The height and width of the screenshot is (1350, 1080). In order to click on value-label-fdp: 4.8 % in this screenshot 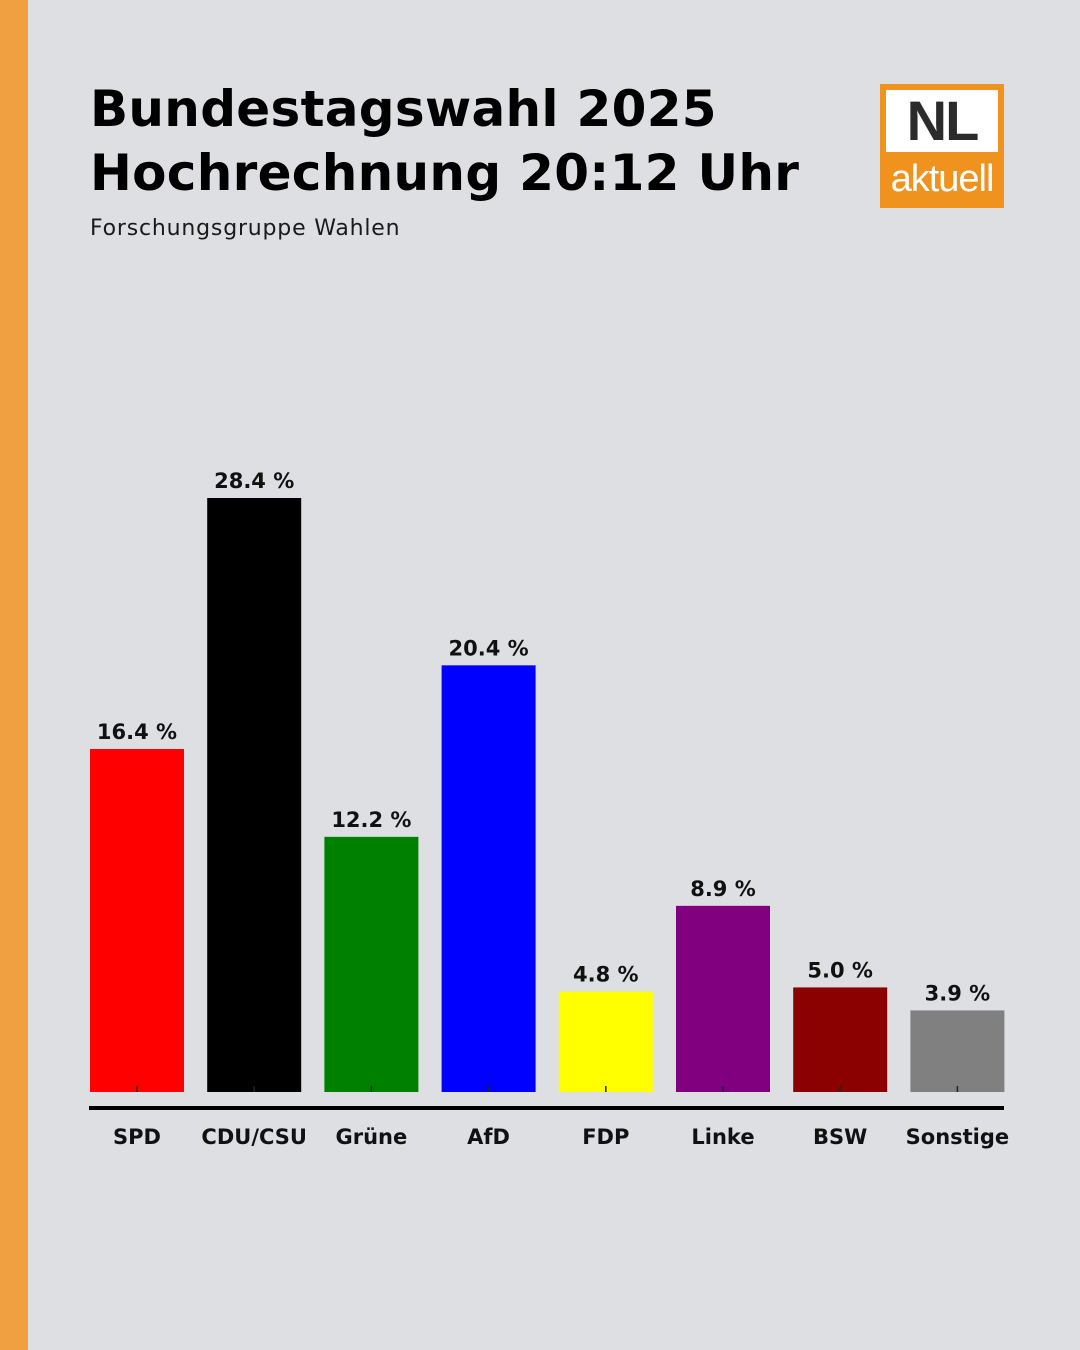, I will do `click(606, 975)`.